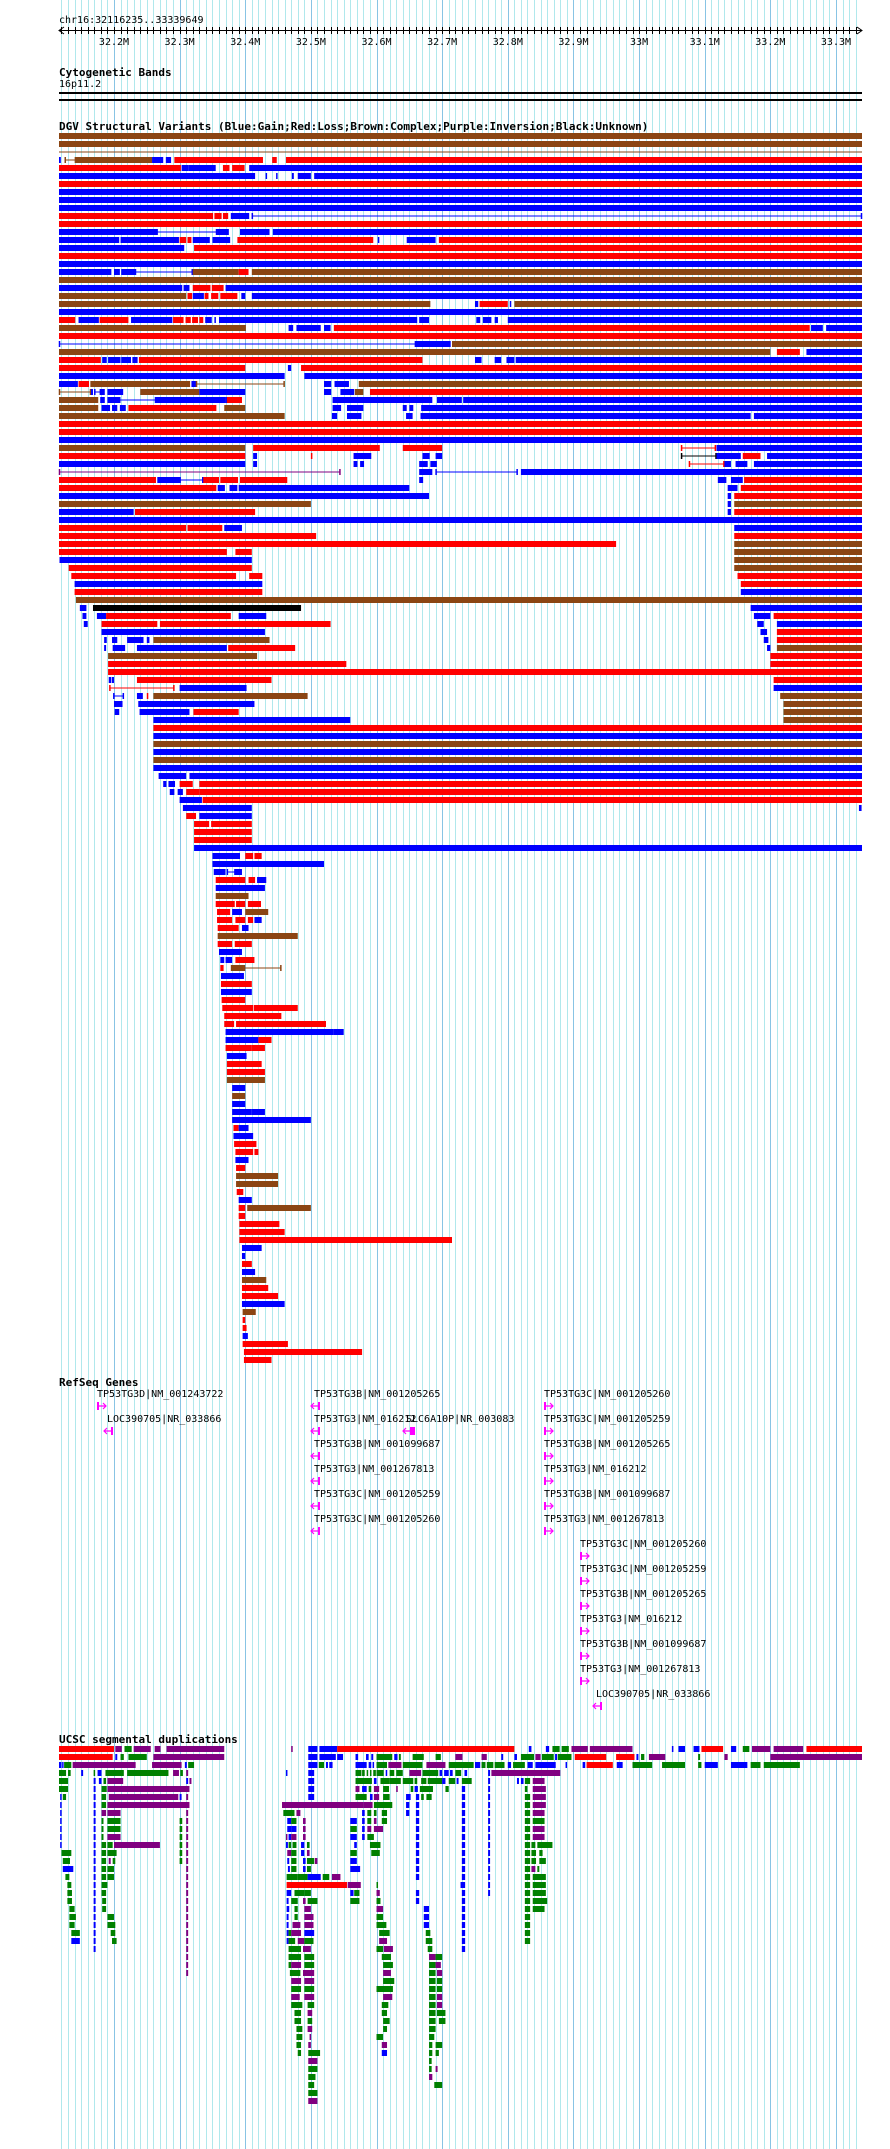  Describe the element at coordinates (595, 1469) in the screenshot. I see `gene-label: TP53TG3|NM_016212` at that location.